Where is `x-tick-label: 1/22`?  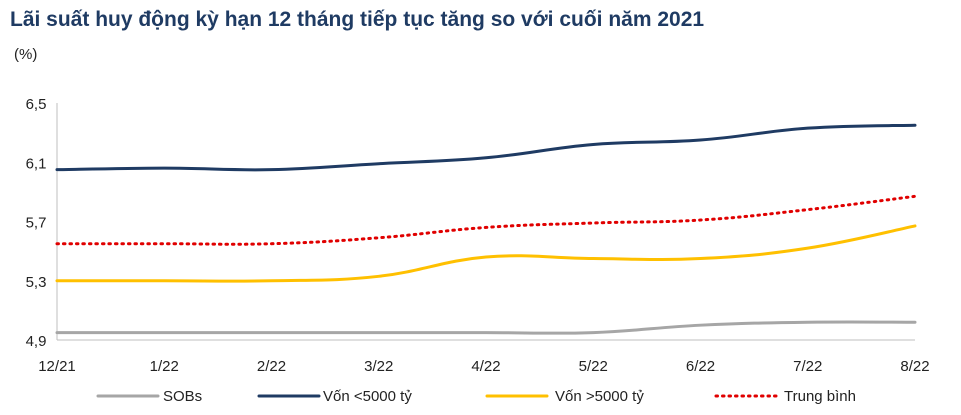 x-tick-label: 1/22 is located at coordinates (164, 366).